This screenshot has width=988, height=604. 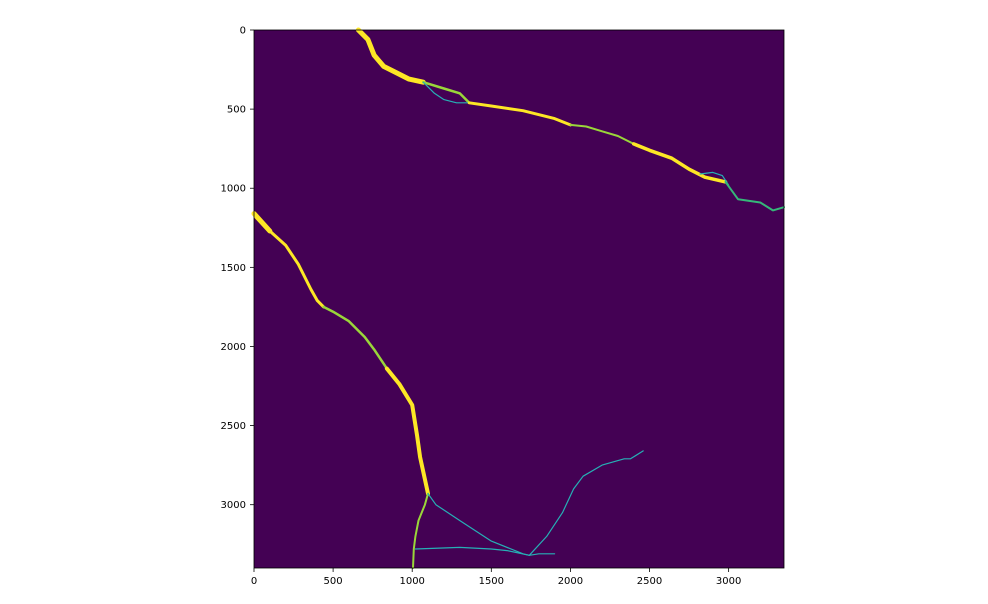 What do you see at coordinates (491, 581) in the screenshot?
I see `x-tick-label: 1500` at bounding box center [491, 581].